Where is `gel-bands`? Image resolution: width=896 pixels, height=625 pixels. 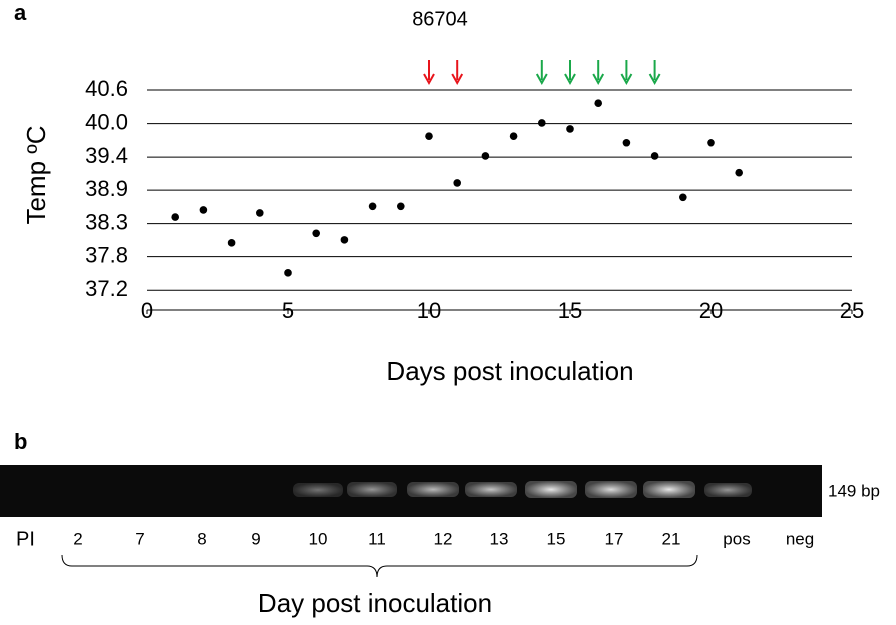
gel-bands is located at coordinates (522, 489).